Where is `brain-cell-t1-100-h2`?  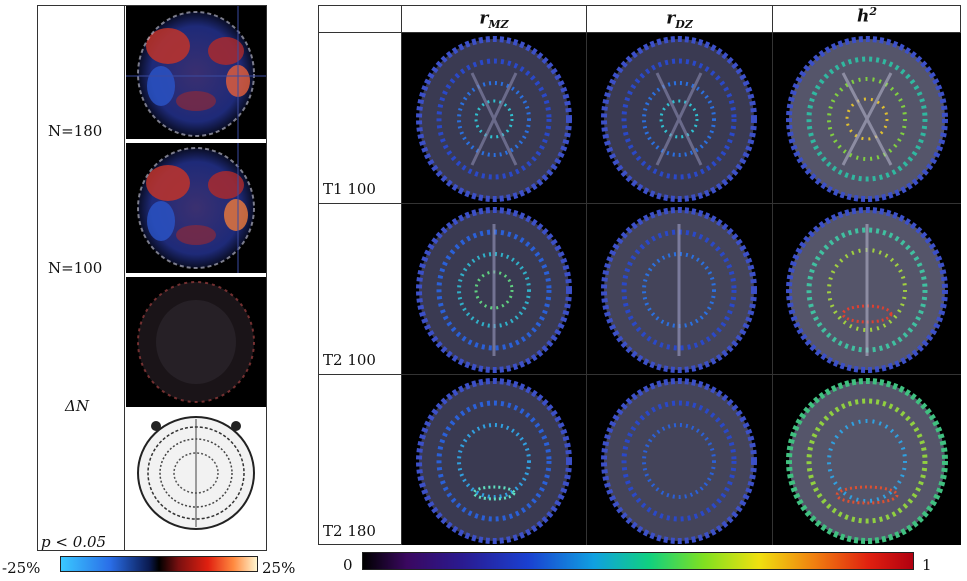 brain-cell-t1-100-h2 is located at coordinates (867, 118).